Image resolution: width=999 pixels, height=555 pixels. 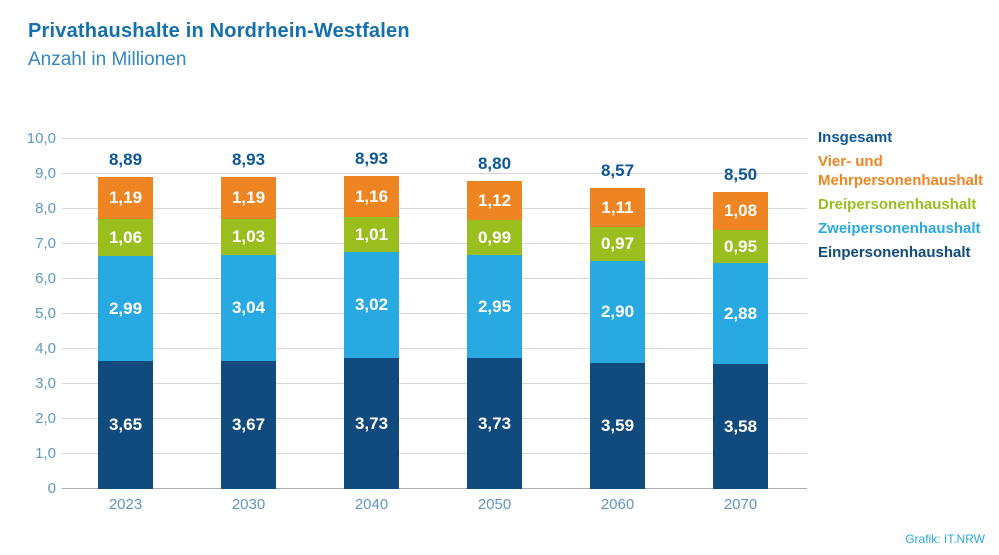 I want to click on bar-segment-zweipersonenhaushalt: 3,02, so click(x=371, y=305).